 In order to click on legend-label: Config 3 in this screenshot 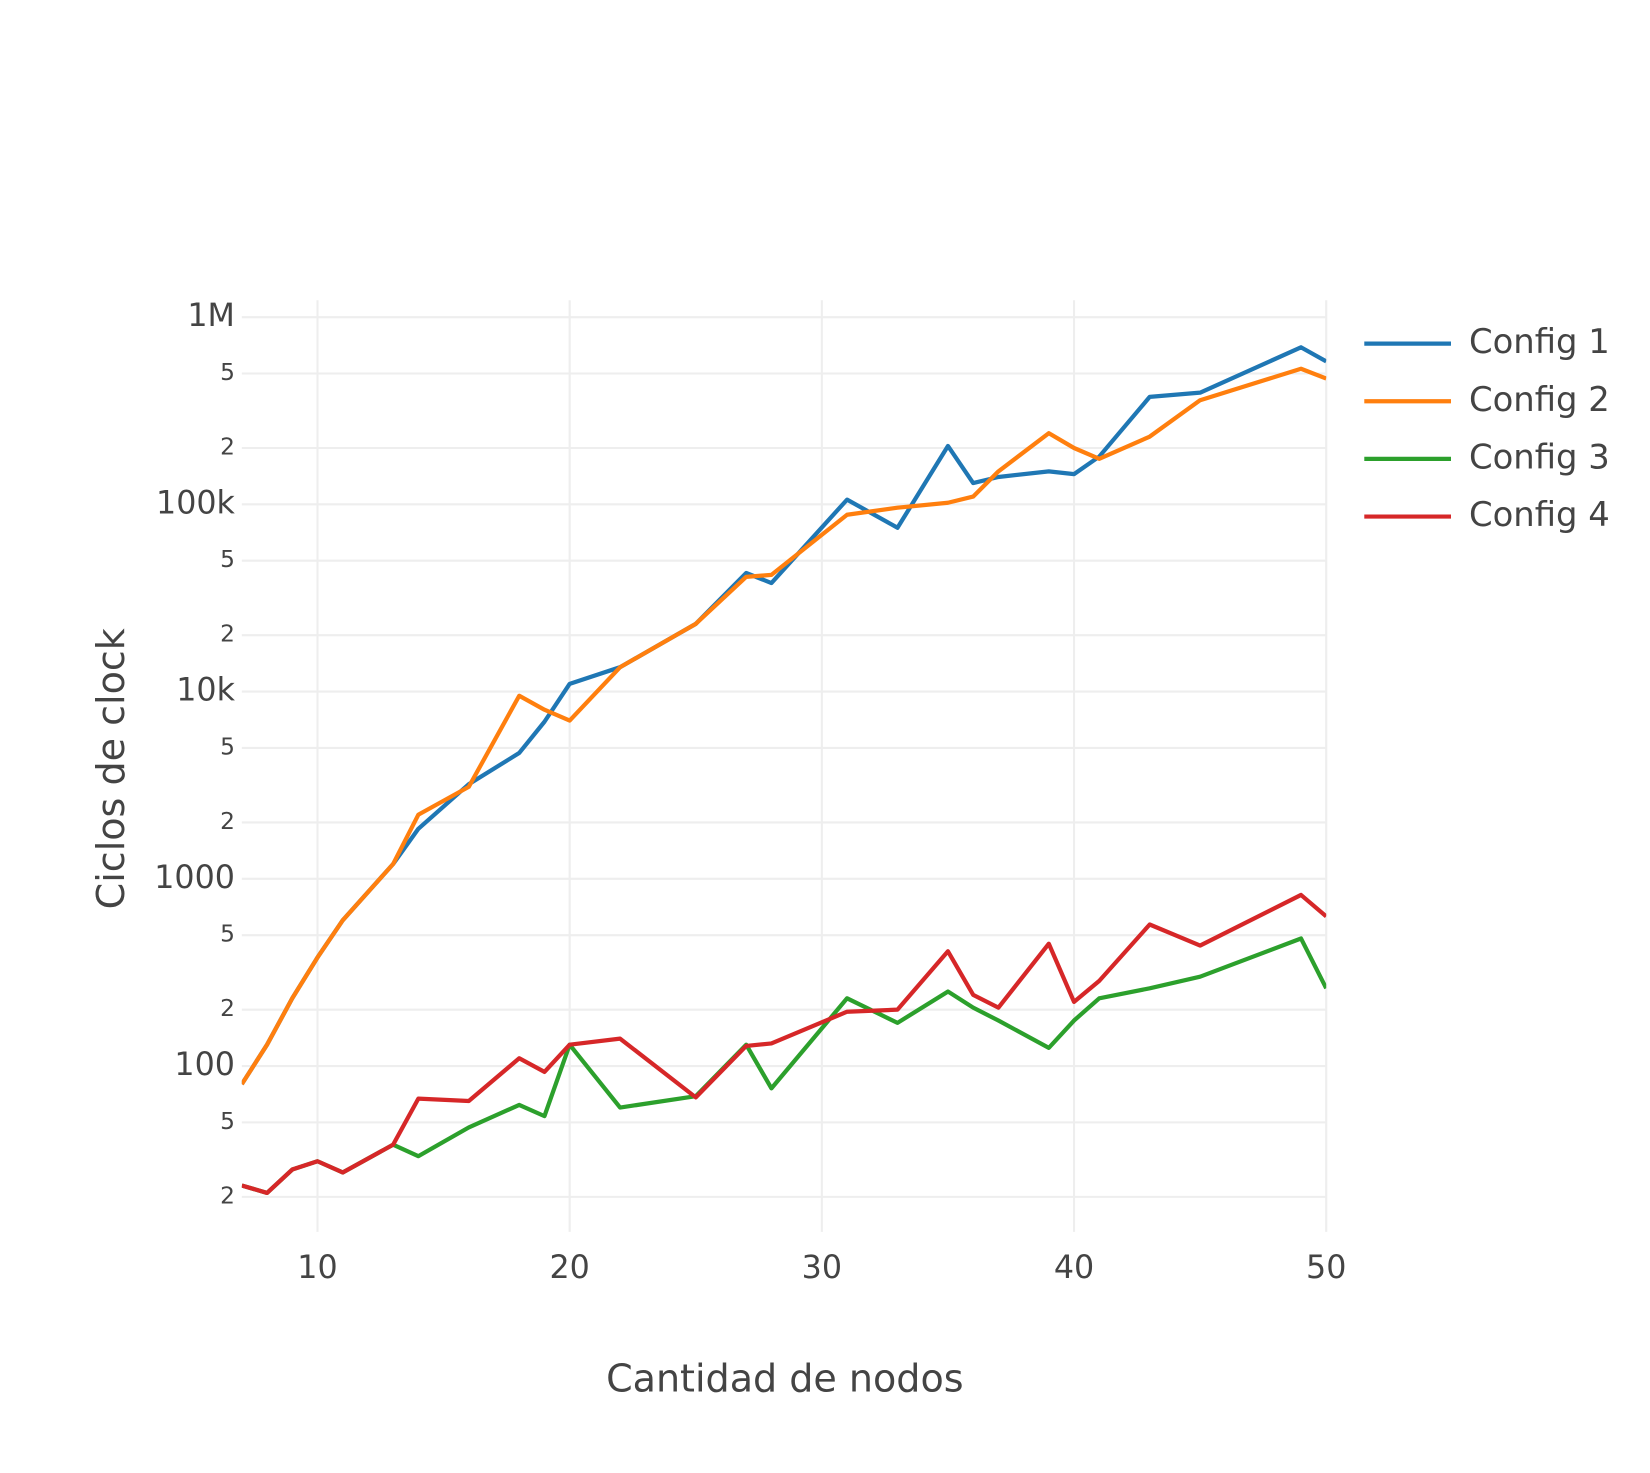, I will do `click(1539, 456)`.